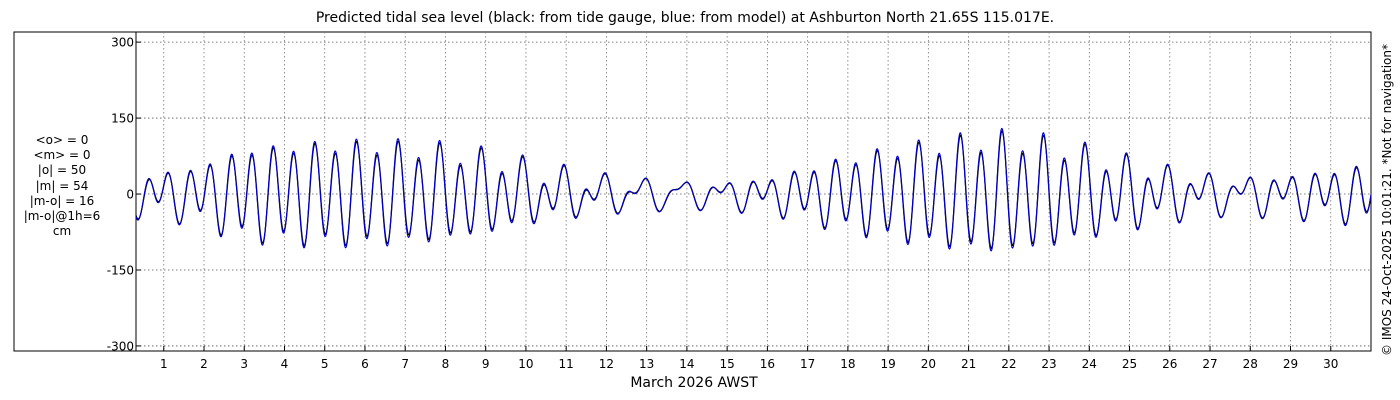 The height and width of the screenshot is (400, 1400). I want to click on y-tick-label: 0, so click(130, 195).